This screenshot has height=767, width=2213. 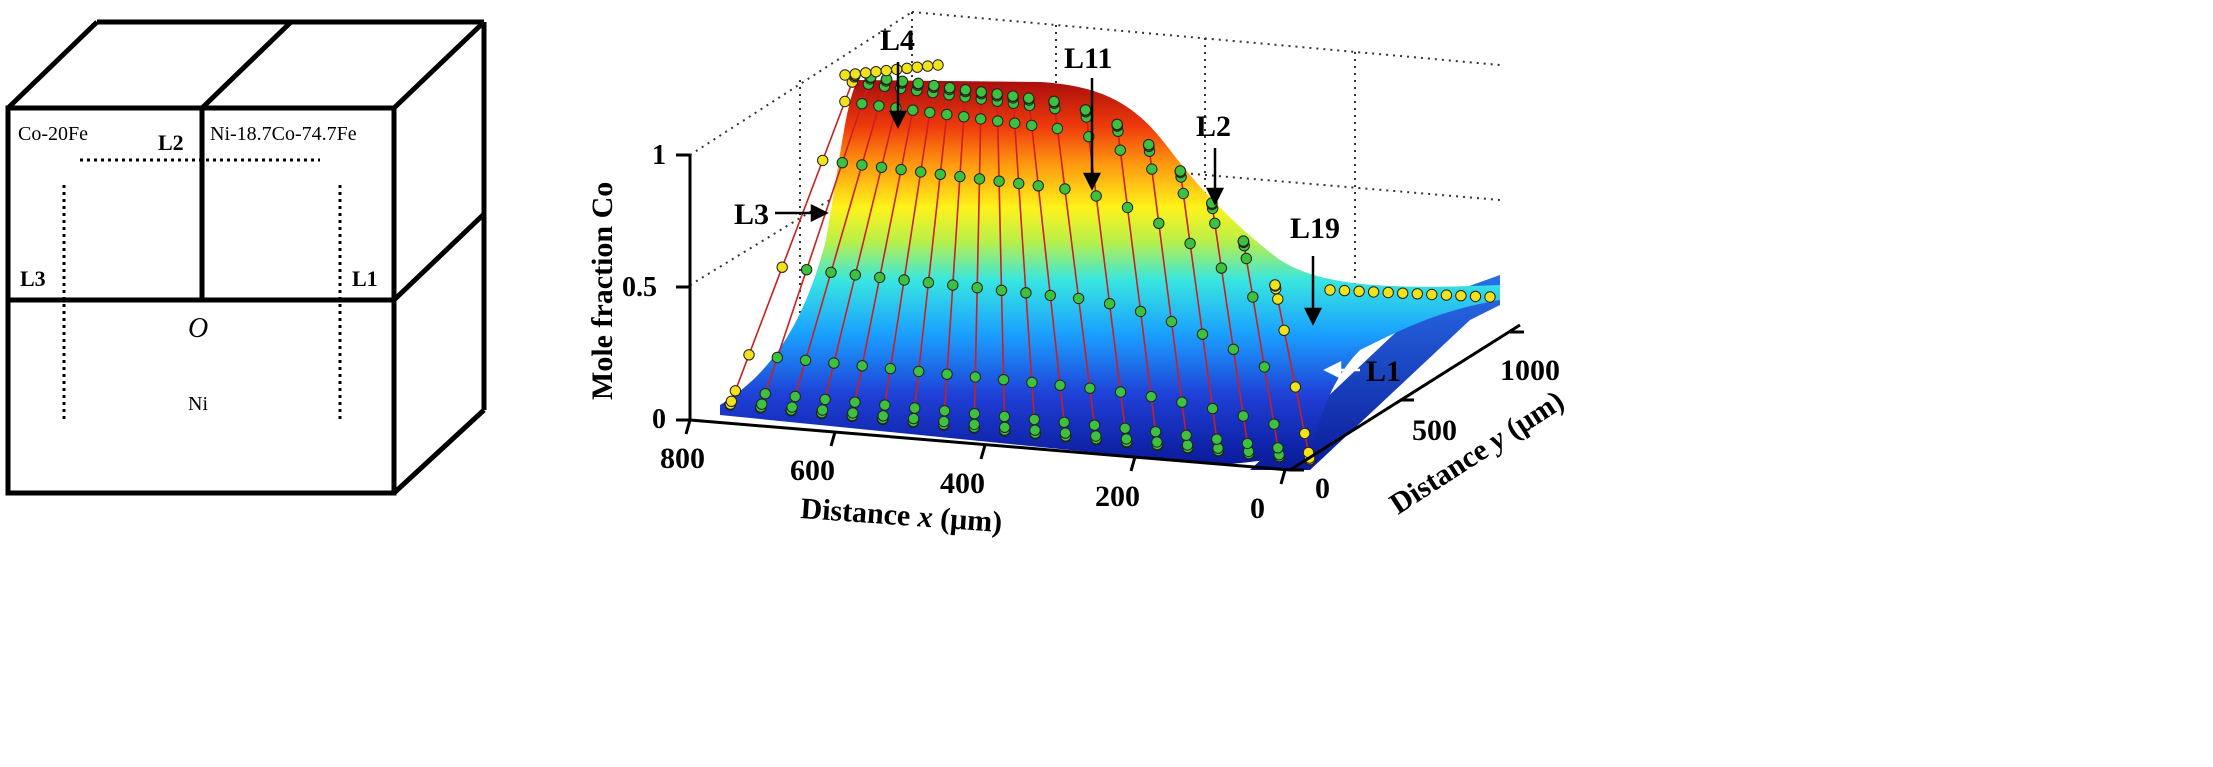 I want to click on x-axis-line, so click(x=990, y=445).